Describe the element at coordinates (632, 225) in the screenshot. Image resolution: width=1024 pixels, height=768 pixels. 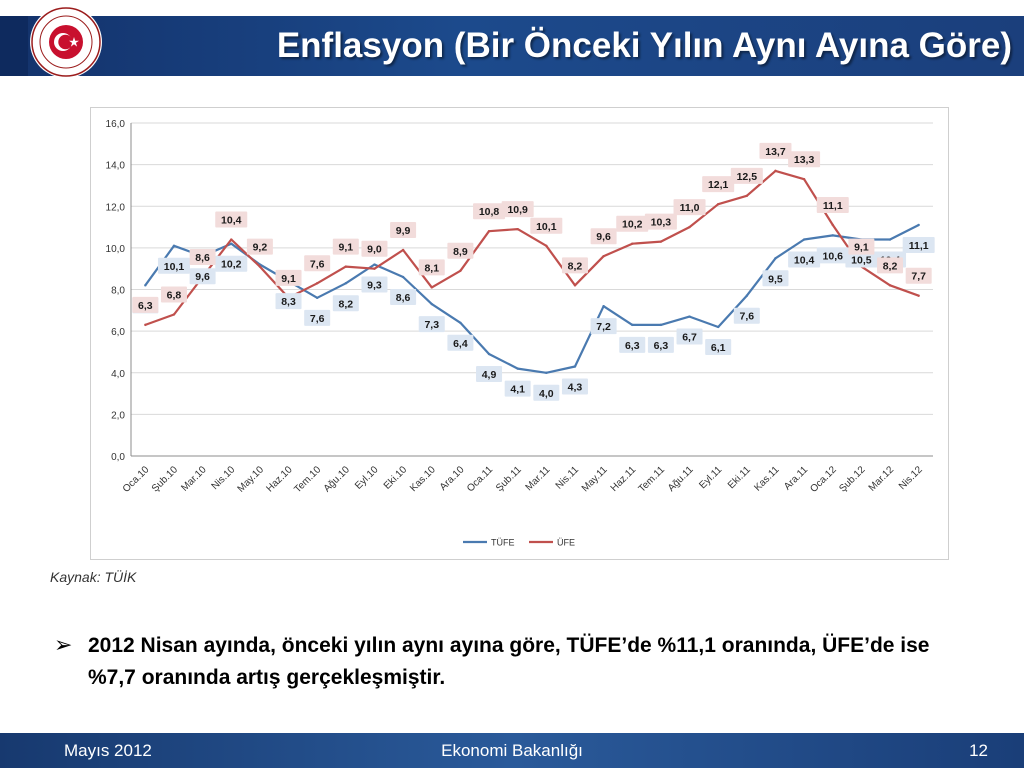
I see `ufe-data-label: 10,2` at that location.